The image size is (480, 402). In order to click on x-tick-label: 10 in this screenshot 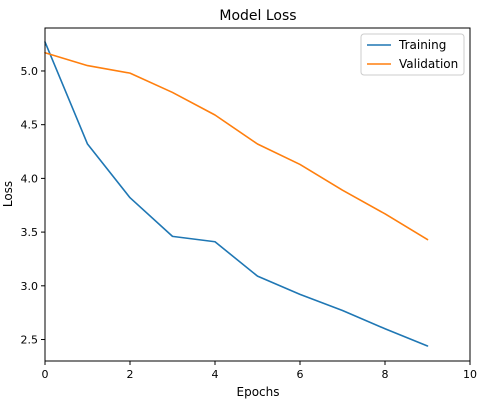, I will do `click(470, 374)`.